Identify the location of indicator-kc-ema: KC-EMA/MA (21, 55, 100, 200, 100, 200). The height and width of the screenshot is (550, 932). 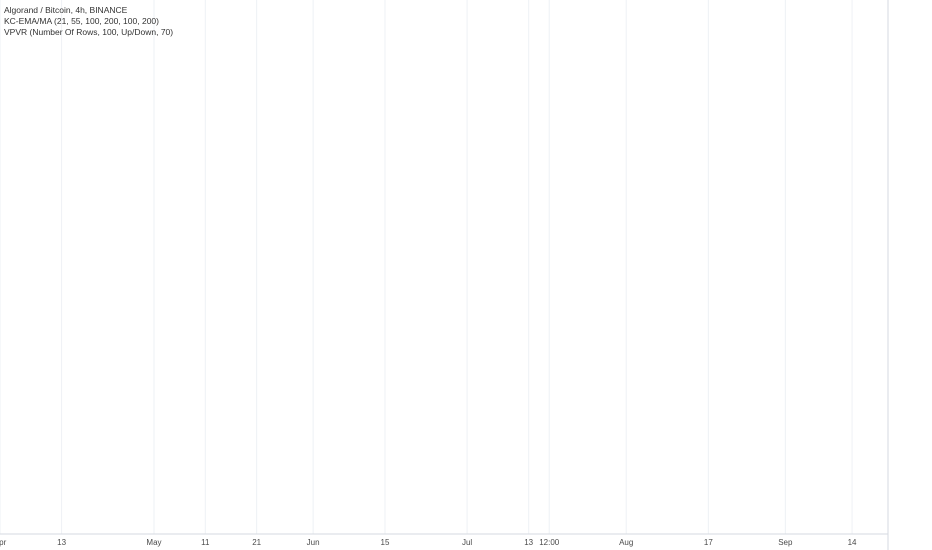
(81, 21).